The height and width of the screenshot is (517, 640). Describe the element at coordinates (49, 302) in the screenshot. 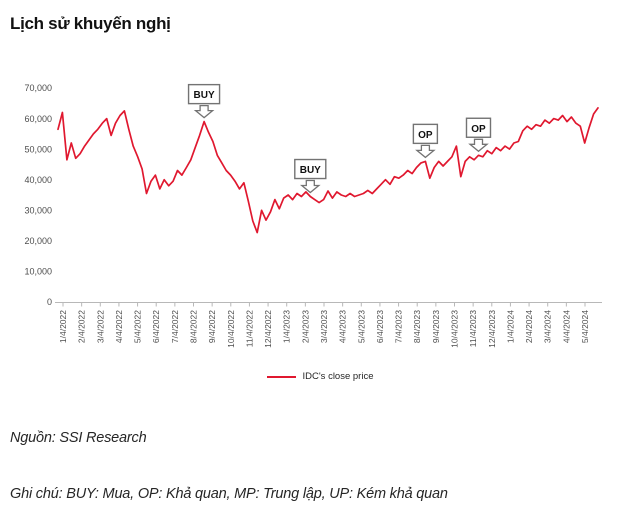

I see `y-tick-label: 0` at that location.